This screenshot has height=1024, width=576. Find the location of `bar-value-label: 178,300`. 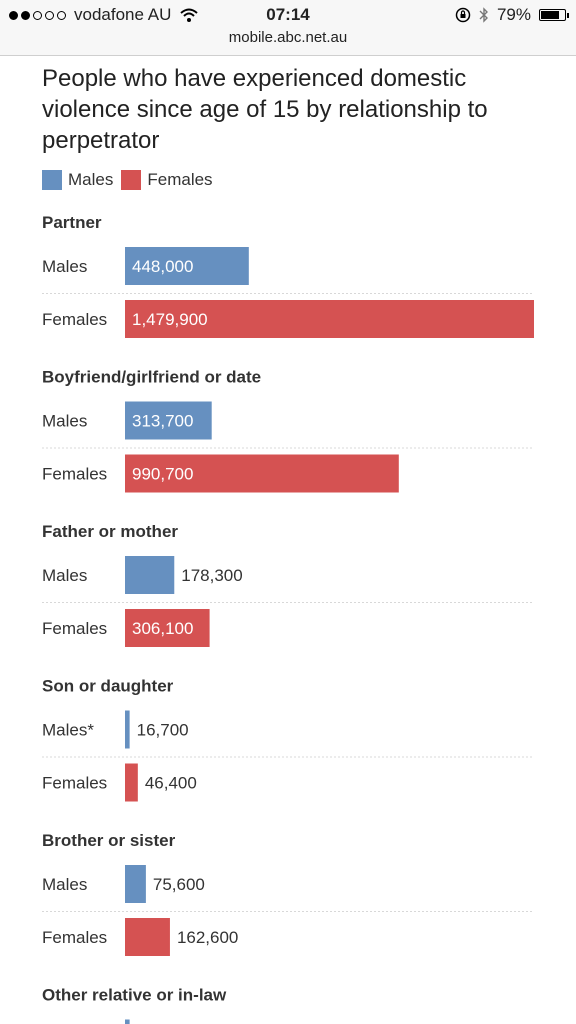

bar-value-label: 178,300 is located at coordinates (211, 575).